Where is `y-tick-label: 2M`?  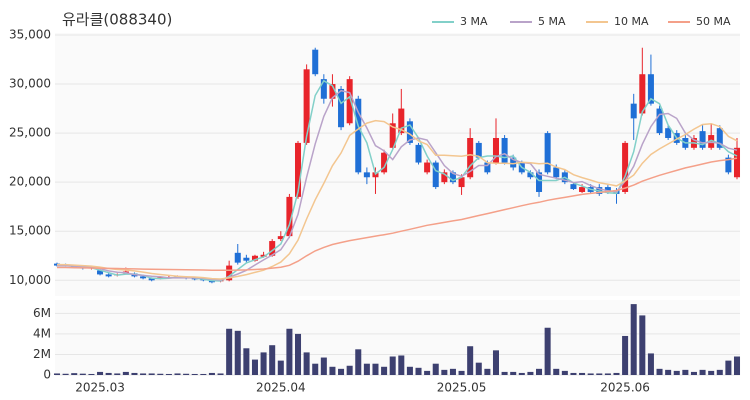 y-tick-label: 2M is located at coordinates (42, 354).